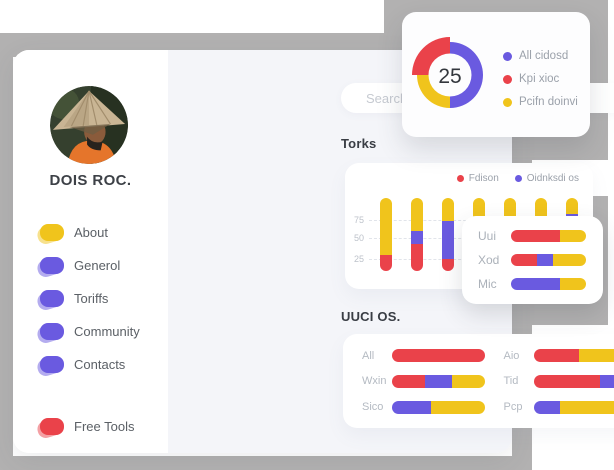 The width and height of the screenshot is (614, 470). I want to click on avatar-illustration, so click(89, 125).